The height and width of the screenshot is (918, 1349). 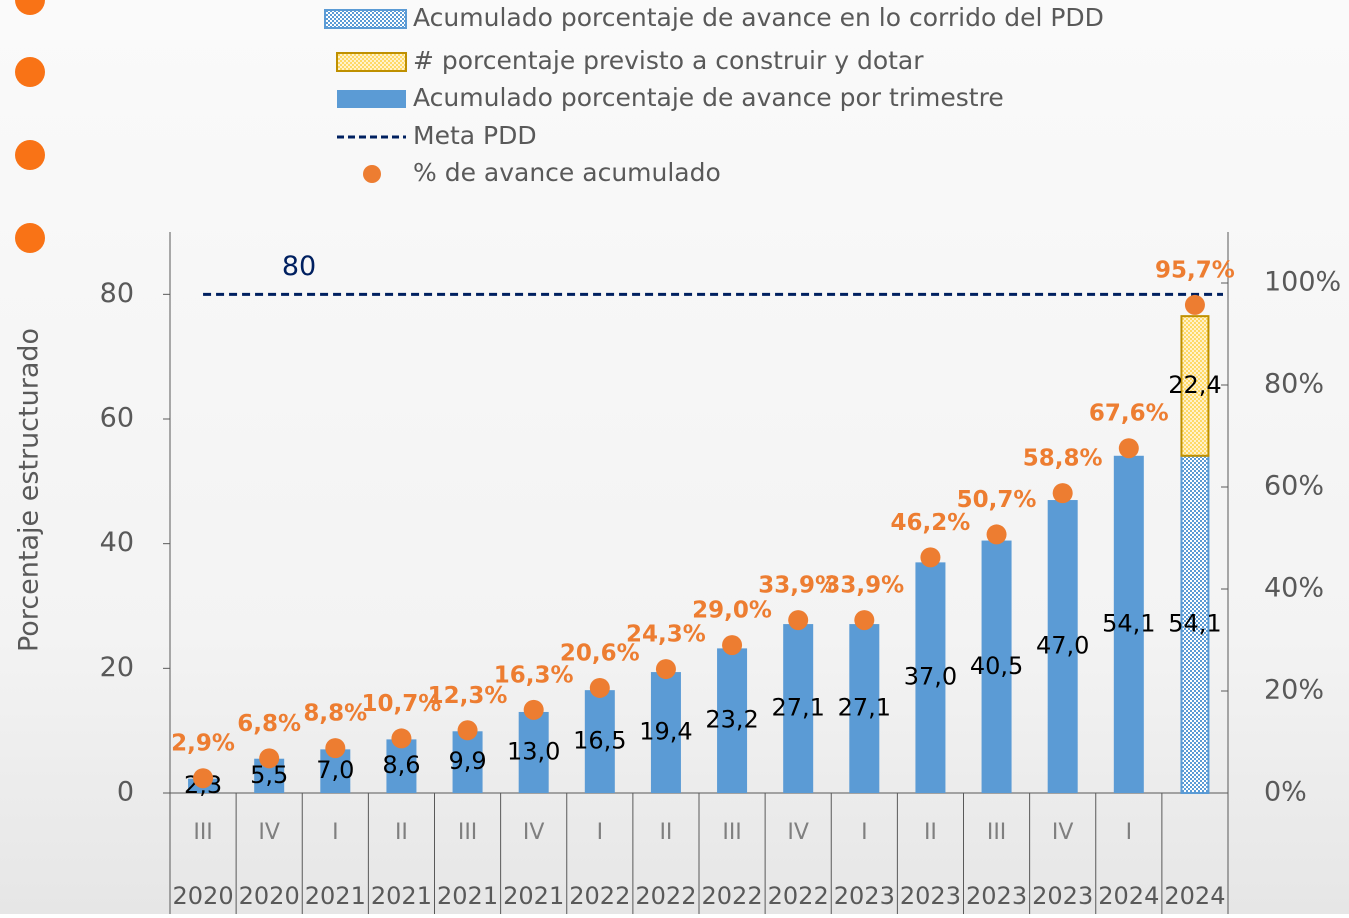 What do you see at coordinates (600, 653) in the screenshot?
I see `point-value-label: 20,6%` at bounding box center [600, 653].